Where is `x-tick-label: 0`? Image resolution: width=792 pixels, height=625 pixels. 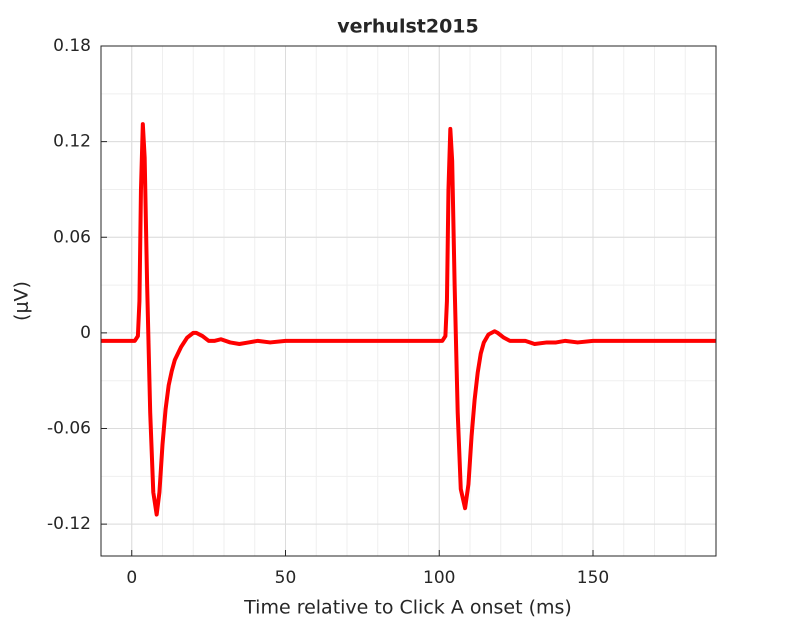 x-tick-label: 0 is located at coordinates (131, 578).